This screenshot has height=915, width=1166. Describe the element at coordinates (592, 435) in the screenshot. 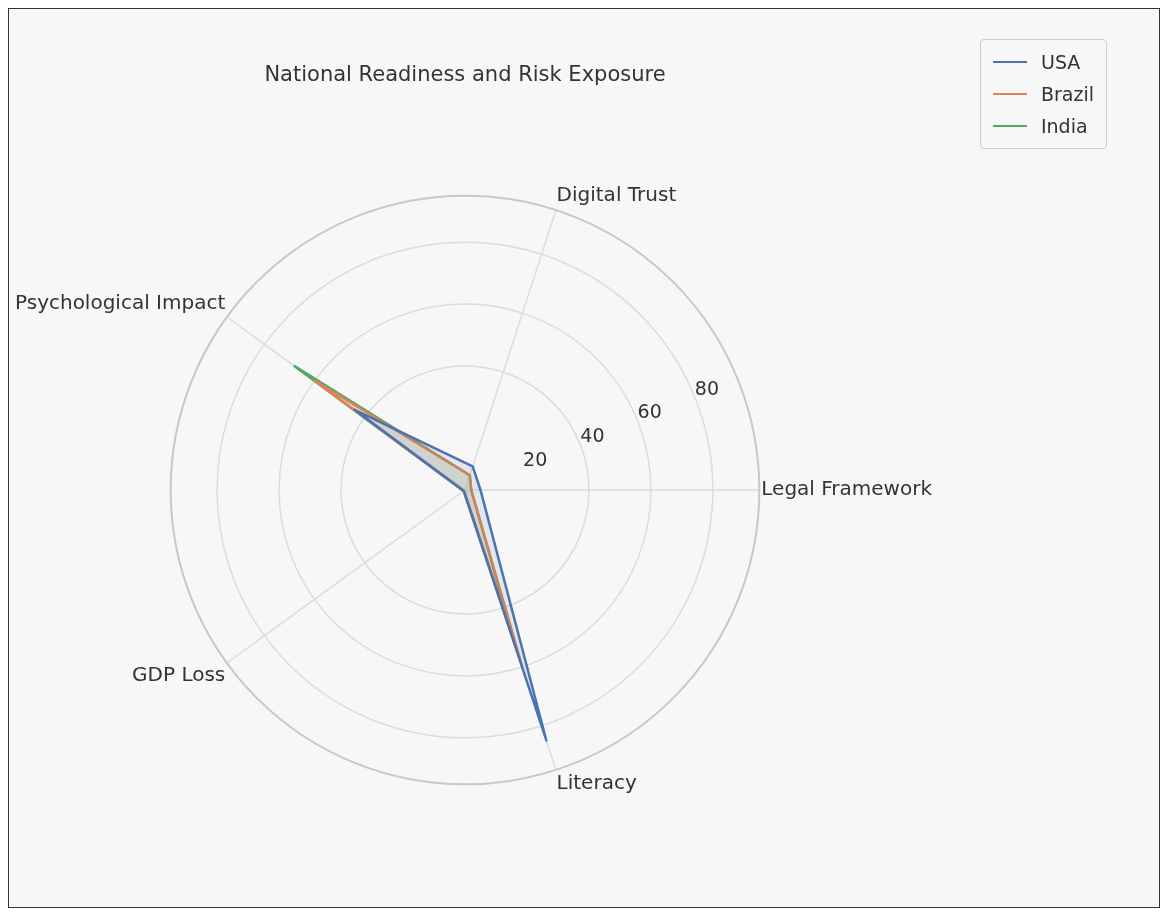

I see `y-tick-label: 40` at that location.